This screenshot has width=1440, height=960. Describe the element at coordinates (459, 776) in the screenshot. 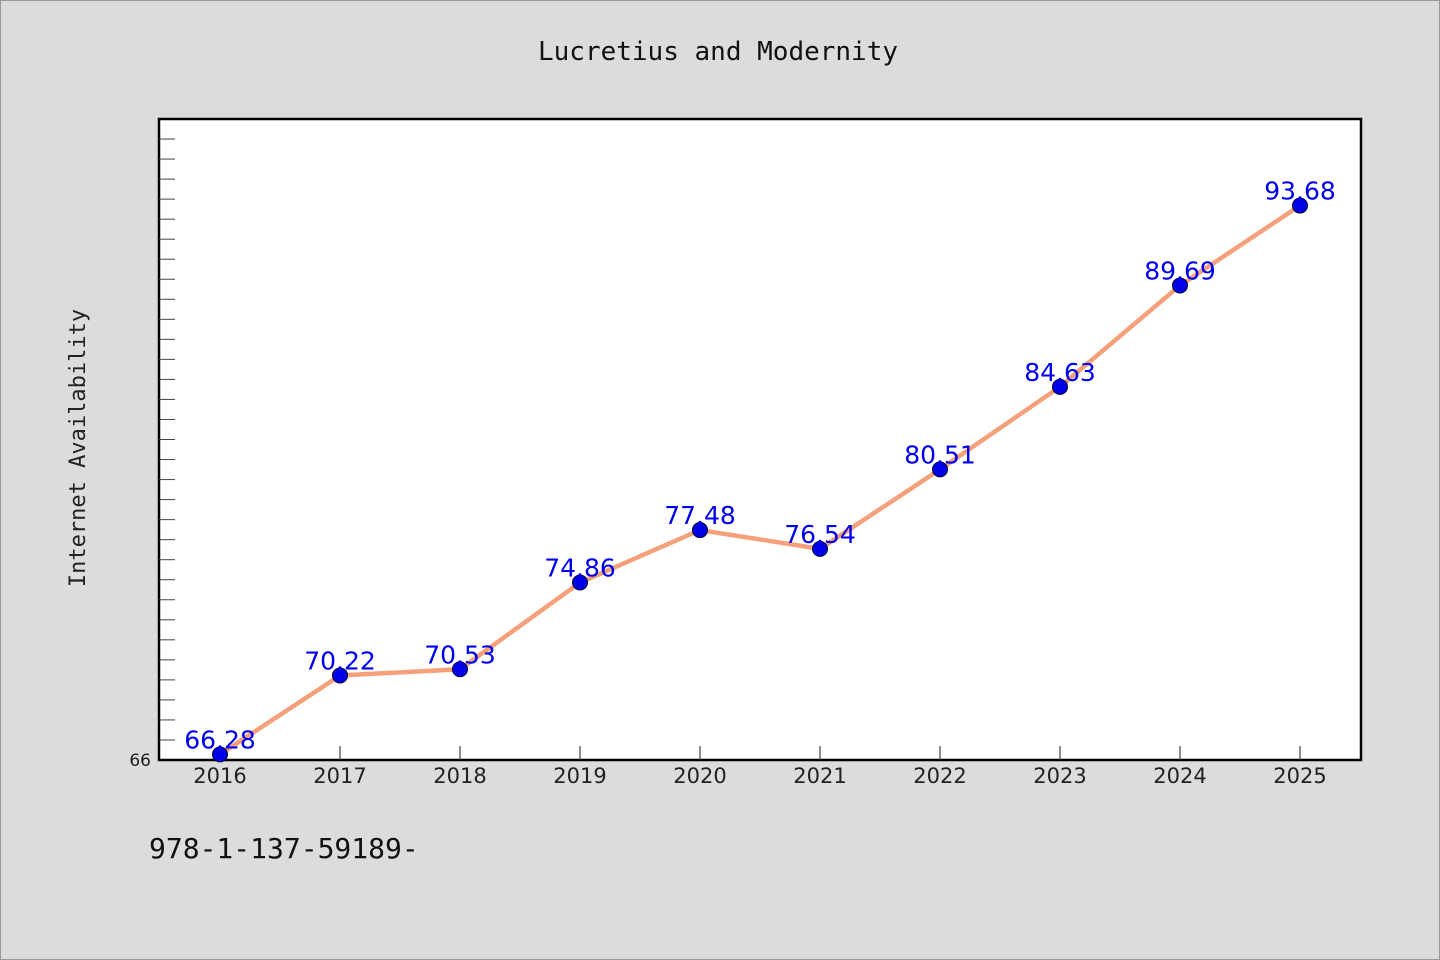

I see `x-tick-label: 2018` at that location.